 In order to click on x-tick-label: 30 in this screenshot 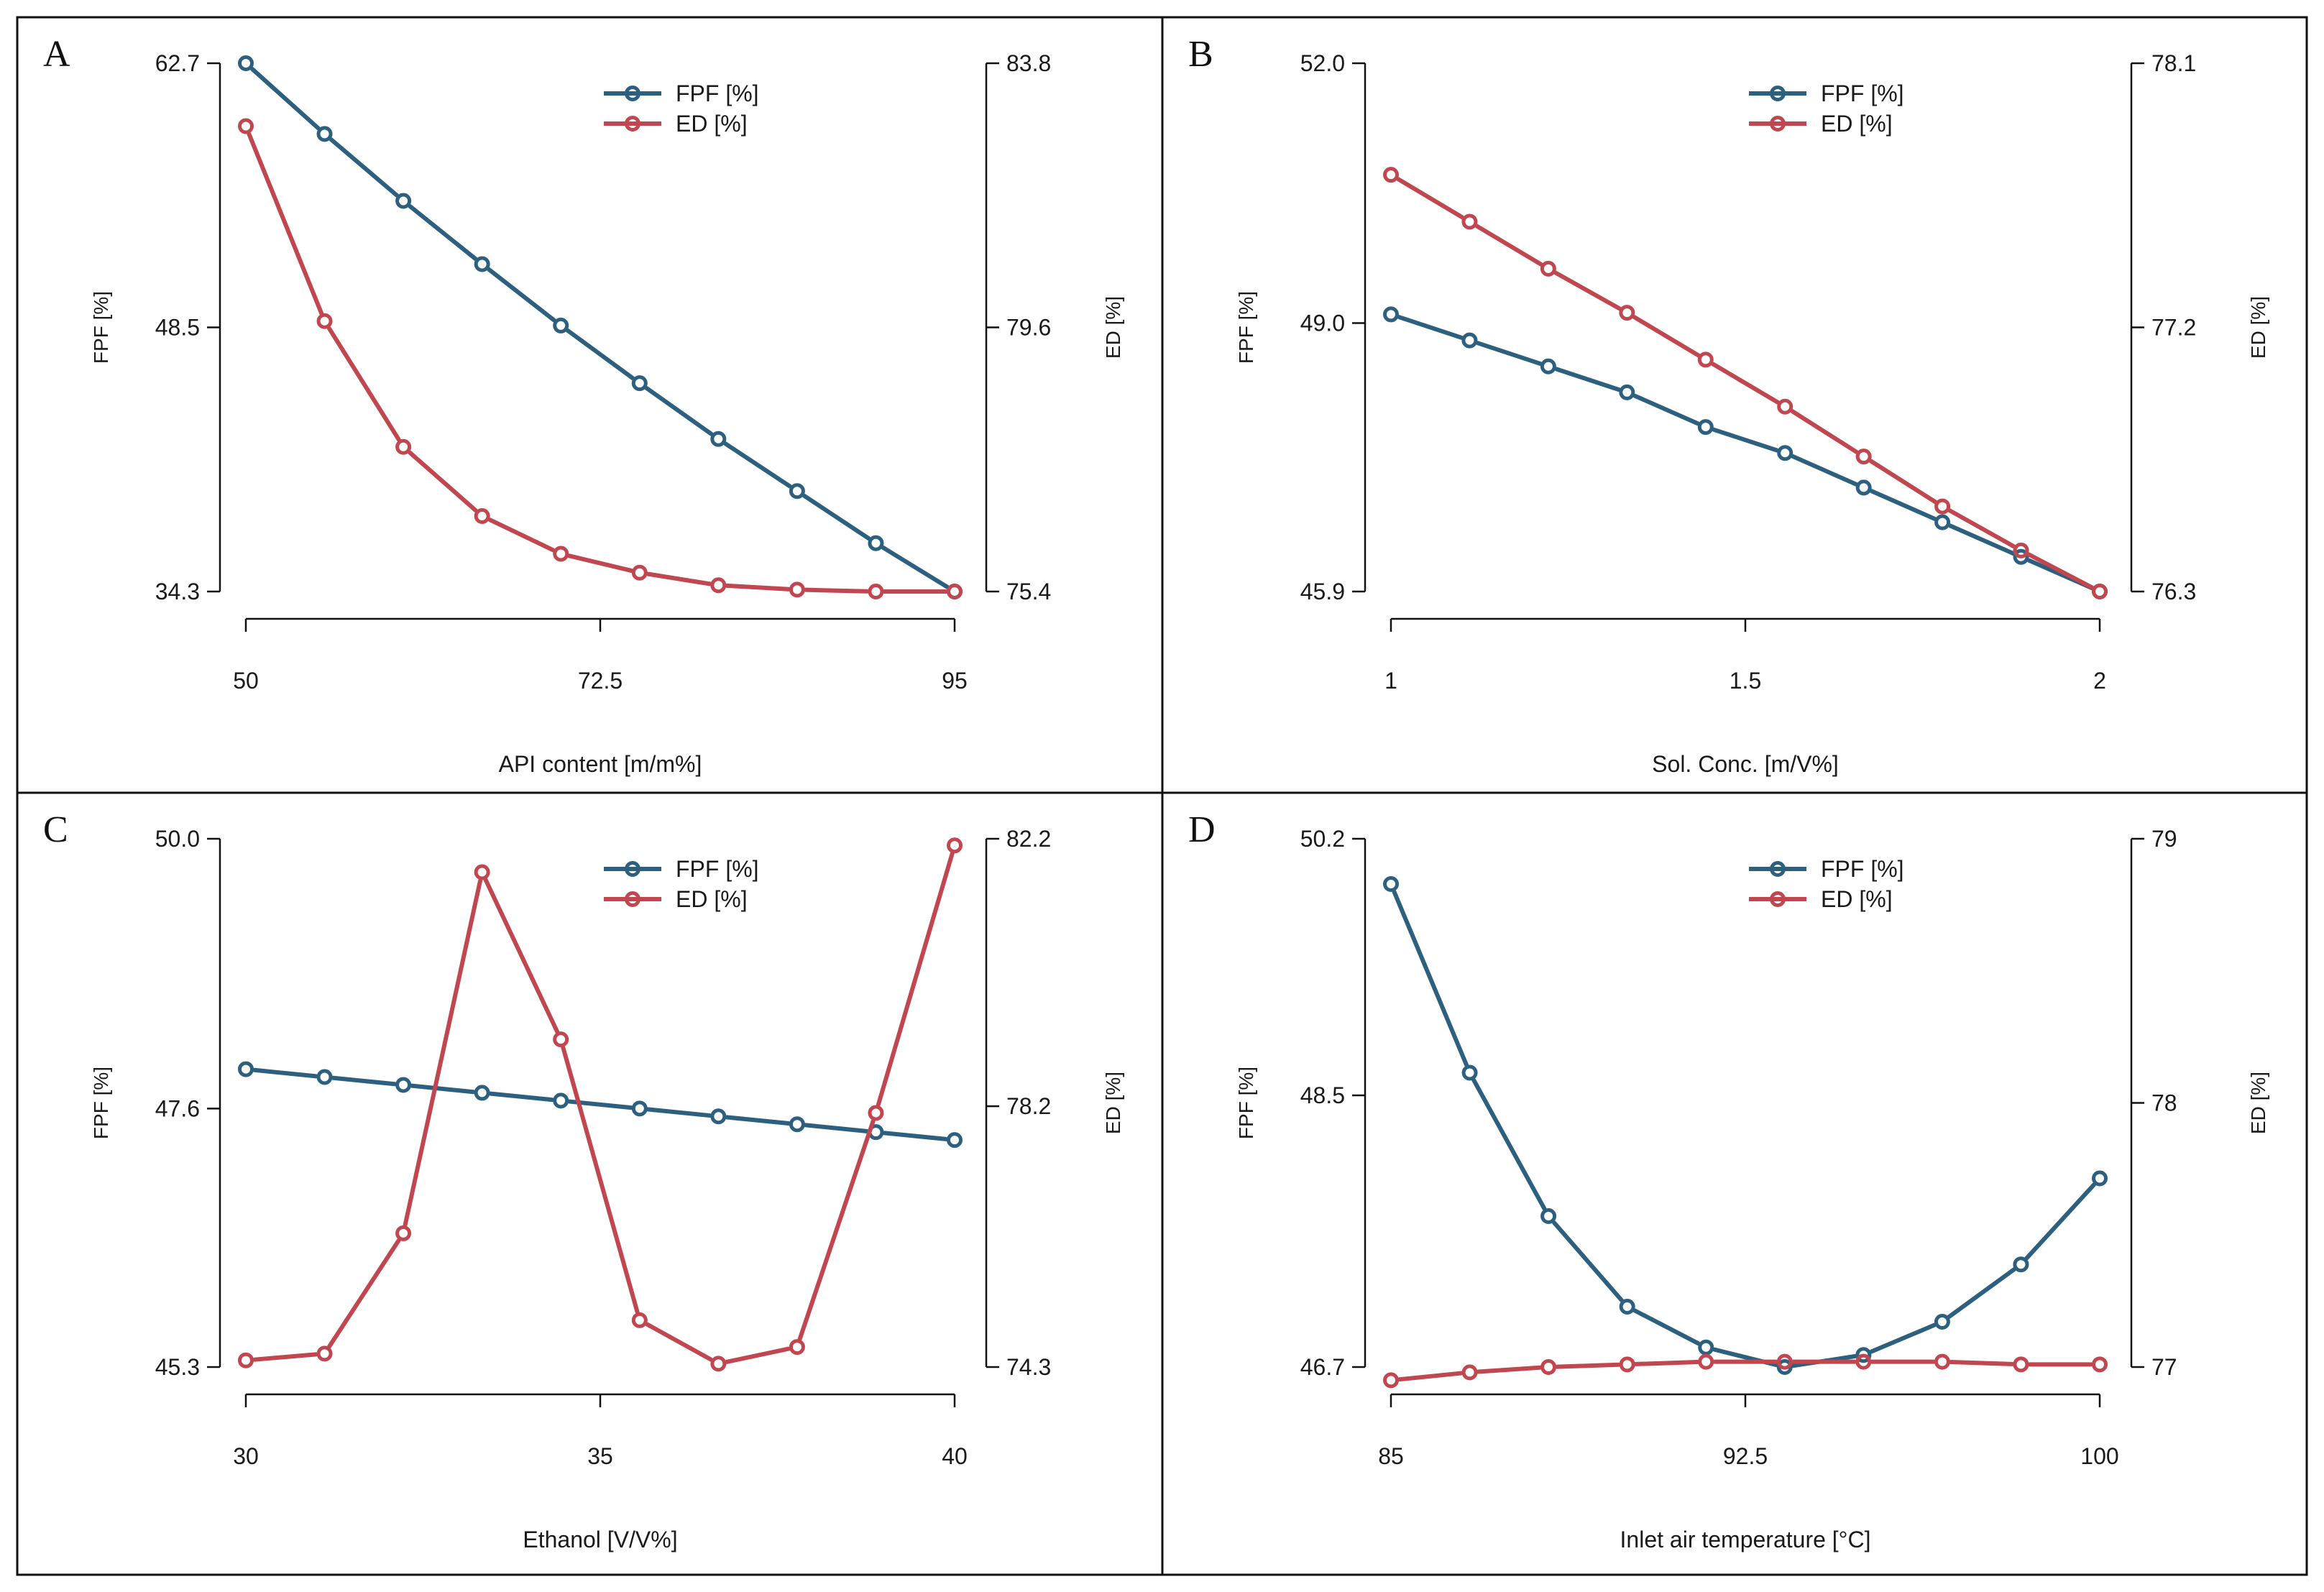, I will do `click(246, 1456)`.